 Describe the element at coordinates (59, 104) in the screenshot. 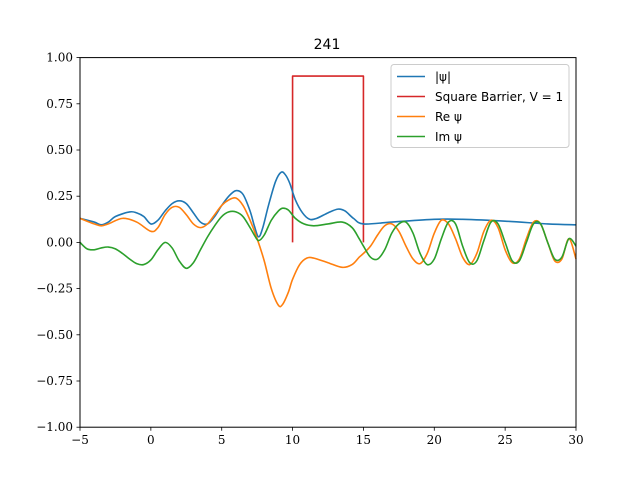

I see `y-tick-label: 0.75` at that location.